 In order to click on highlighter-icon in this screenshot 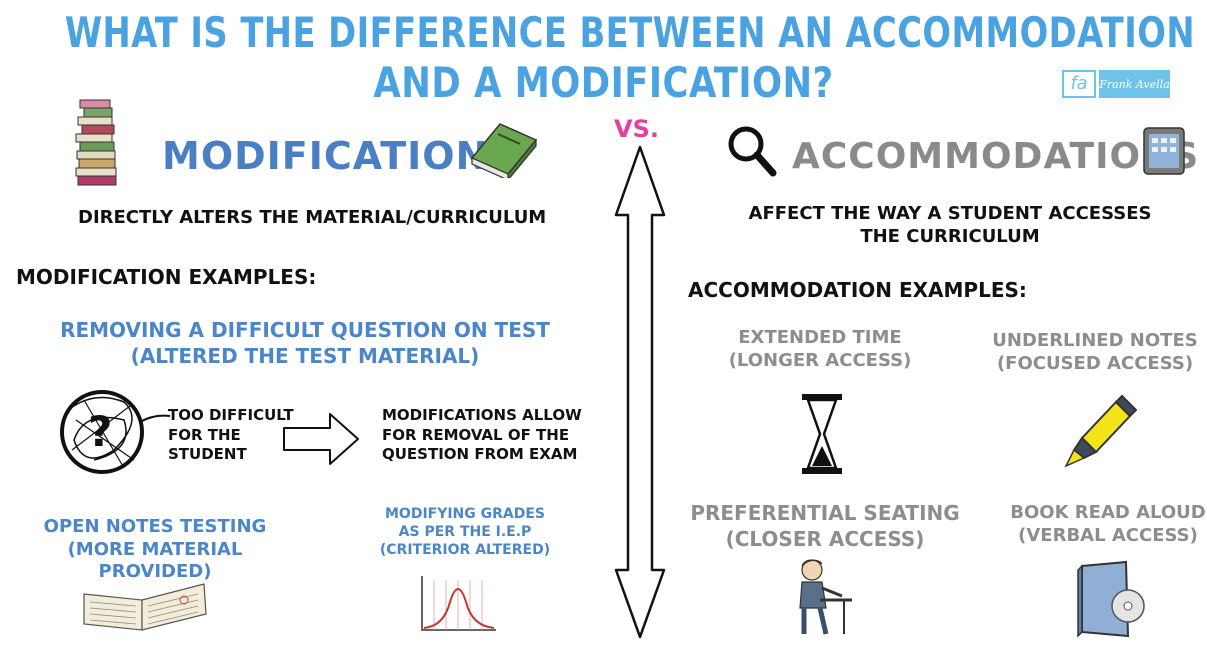, I will do `click(1101, 431)`.